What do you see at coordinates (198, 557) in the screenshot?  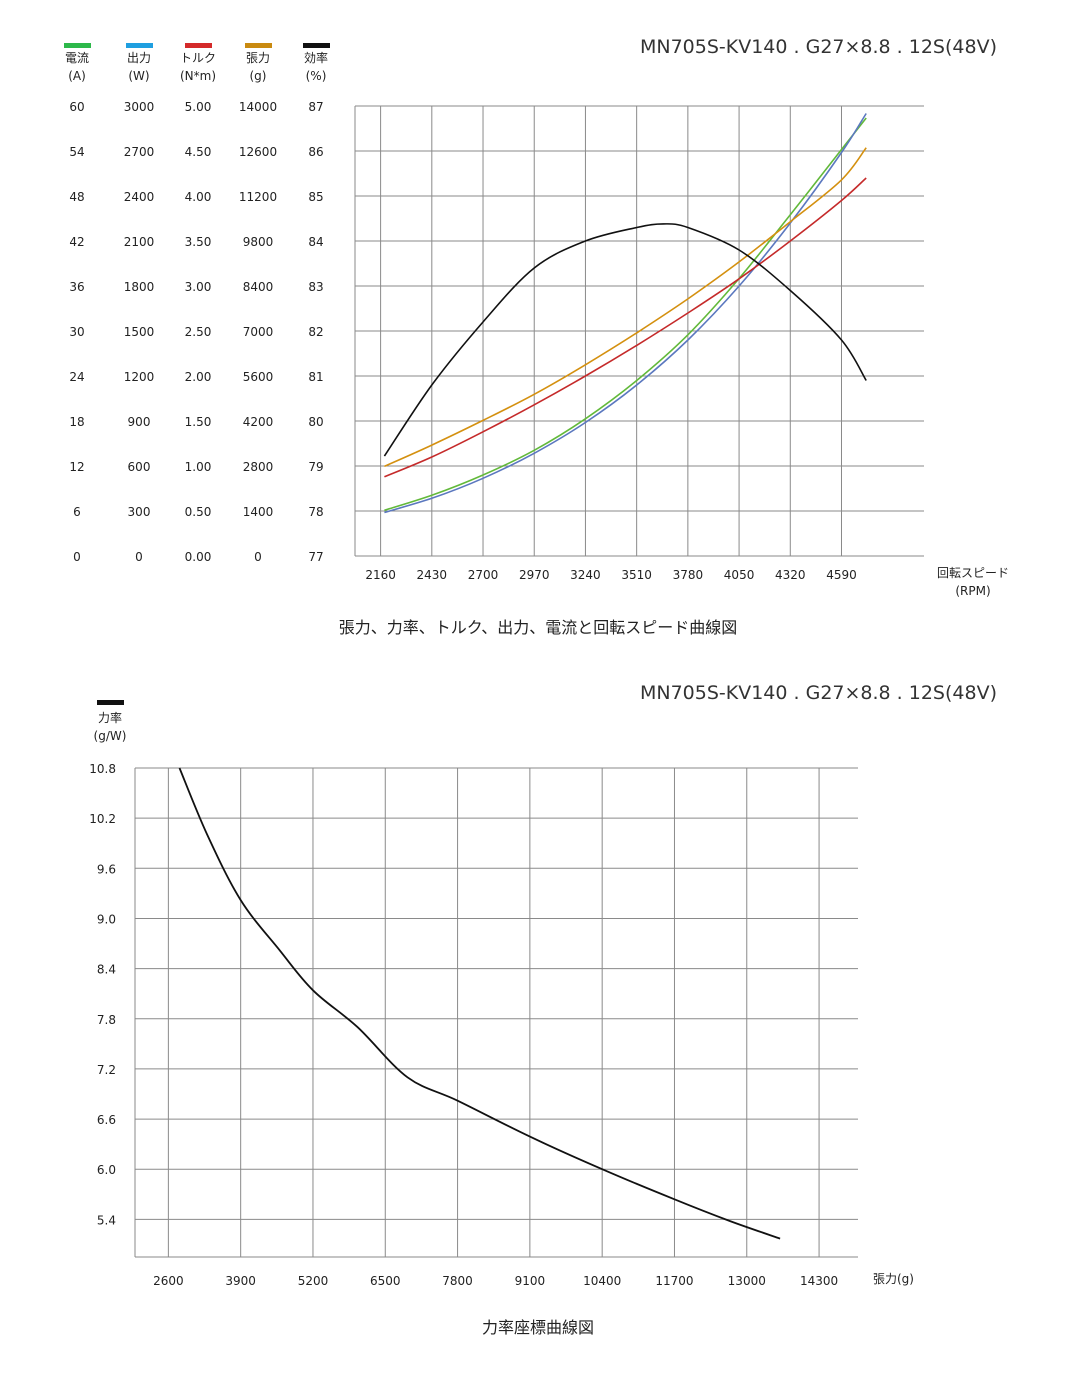 I see `chart1-y-tick-label-torque: 0.00` at bounding box center [198, 557].